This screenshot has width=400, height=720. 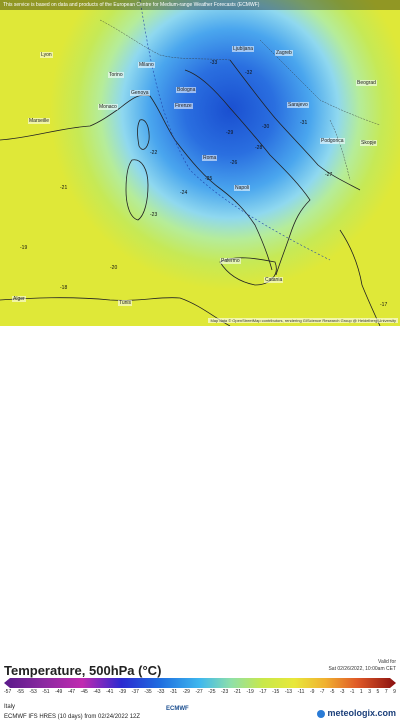 I want to click on scale-tick: -13, so click(x=288, y=692).